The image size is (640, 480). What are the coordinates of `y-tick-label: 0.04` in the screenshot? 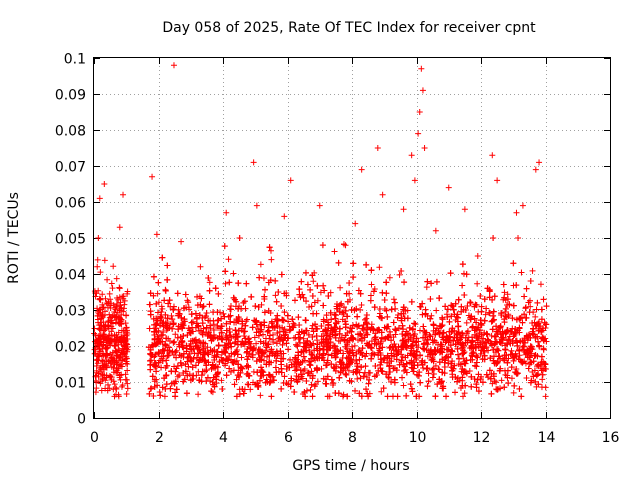 It's located at (70, 276).